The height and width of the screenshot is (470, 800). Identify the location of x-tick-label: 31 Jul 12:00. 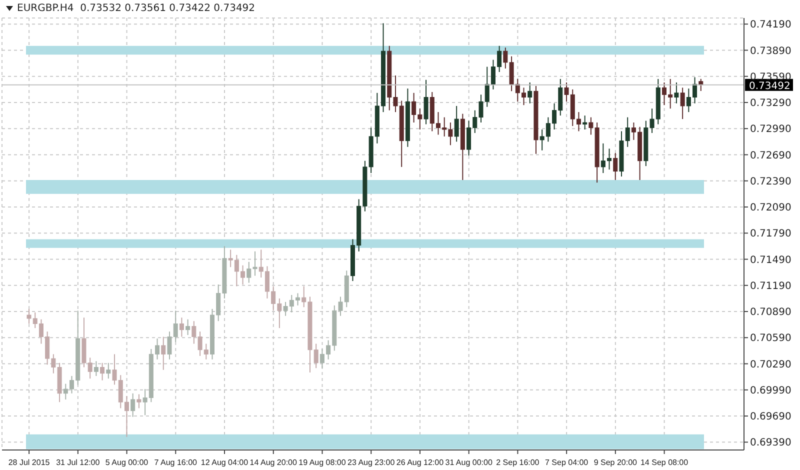
(78, 462).